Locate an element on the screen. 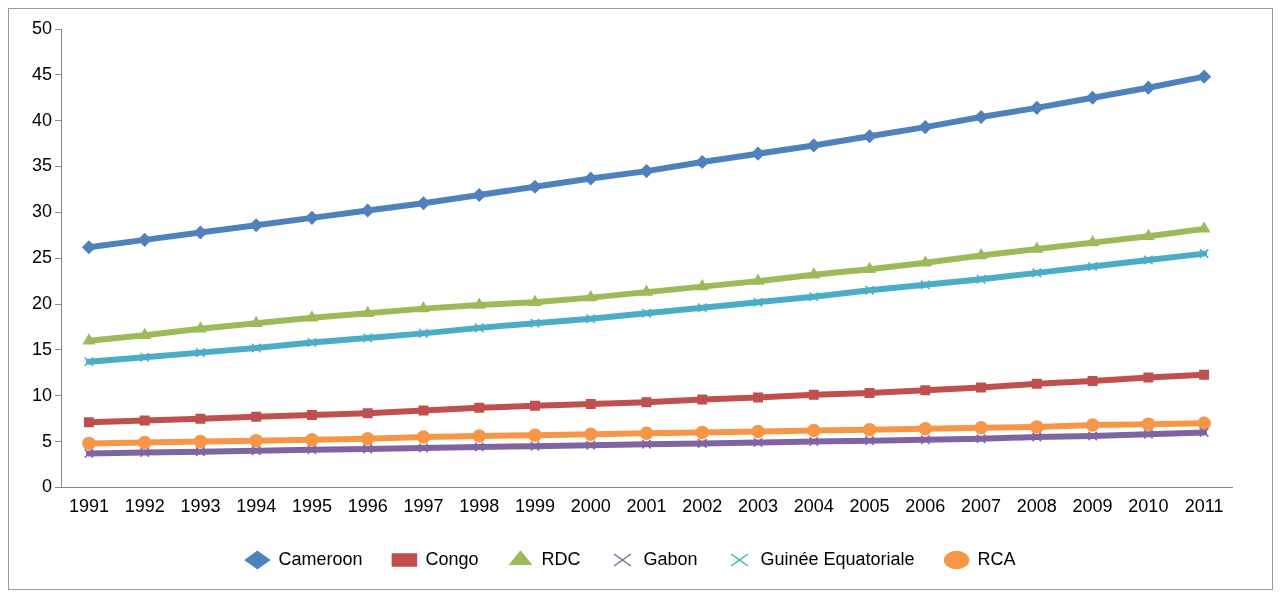 Image resolution: width=1281 pixels, height=598 pixels. legend-label: Cameroon is located at coordinates (320, 558).